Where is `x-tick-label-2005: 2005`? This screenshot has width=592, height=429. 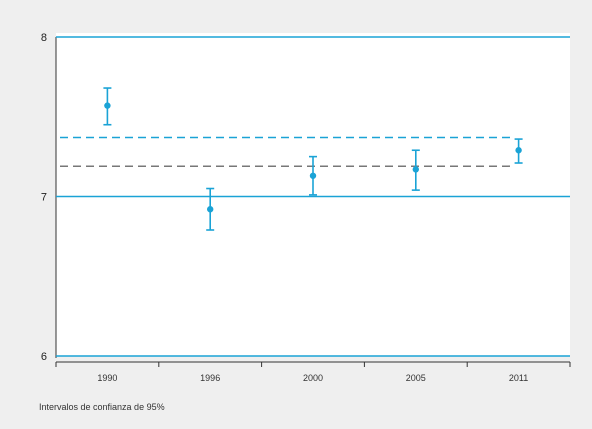
x-tick-label-2005: 2005 is located at coordinates (416, 378).